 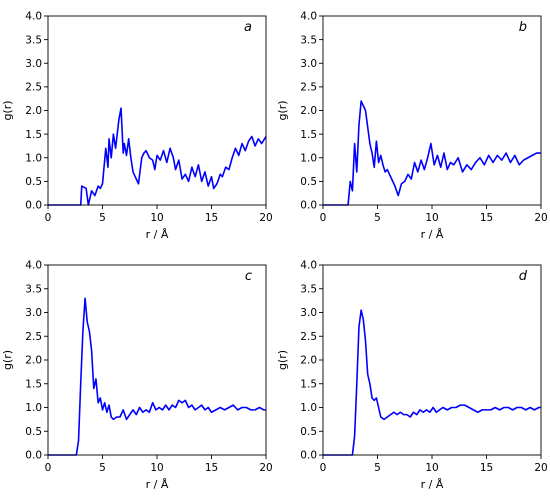 I want to click on panel-letter: d, so click(x=523, y=276).